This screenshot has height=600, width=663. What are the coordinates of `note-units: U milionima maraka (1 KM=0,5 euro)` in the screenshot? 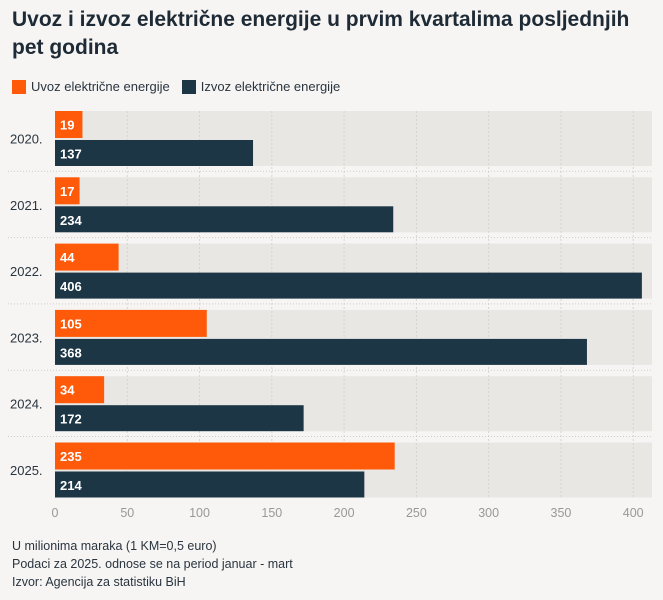 It's located at (114, 546).